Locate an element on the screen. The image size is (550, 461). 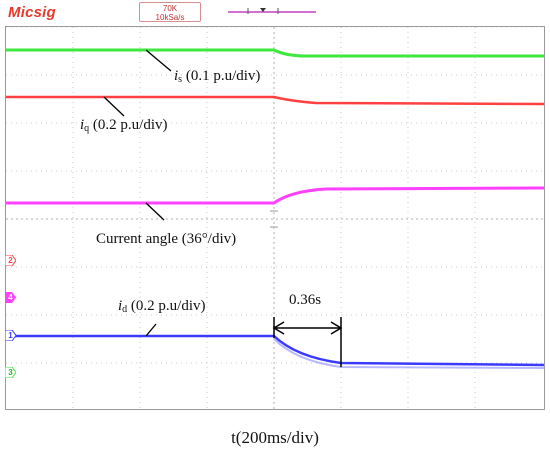
id-annotation: id (0.2 p.u/div) is located at coordinates (162, 308).